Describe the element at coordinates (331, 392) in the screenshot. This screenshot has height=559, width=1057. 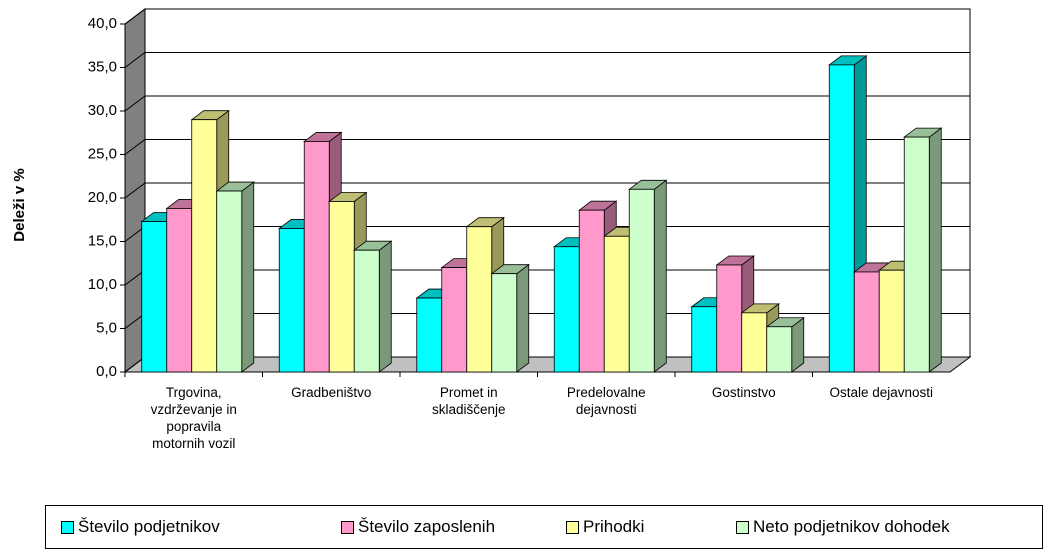
I see `x-tick-label: Gradbeništvo` at that location.